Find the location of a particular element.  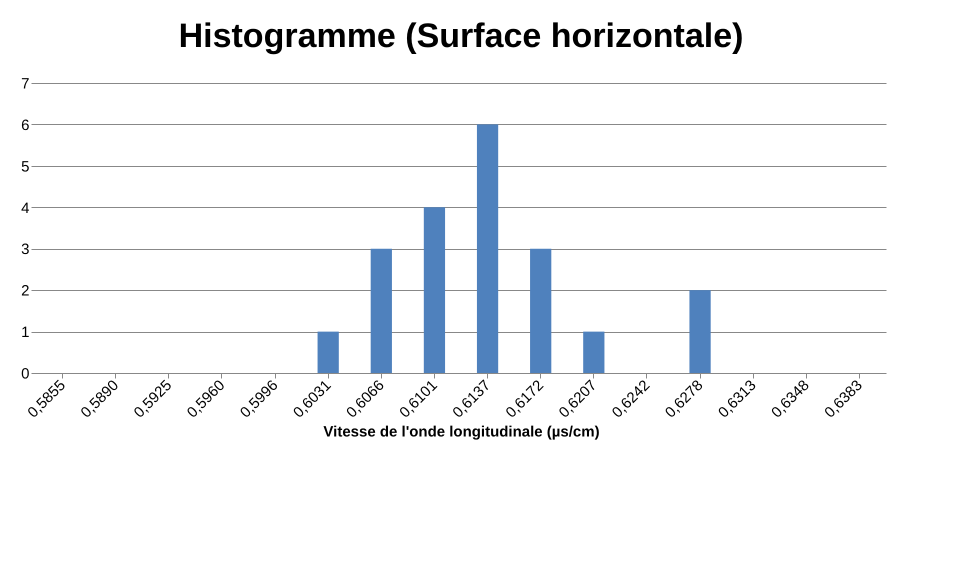

y-tick-label: 1 is located at coordinates (25, 333).